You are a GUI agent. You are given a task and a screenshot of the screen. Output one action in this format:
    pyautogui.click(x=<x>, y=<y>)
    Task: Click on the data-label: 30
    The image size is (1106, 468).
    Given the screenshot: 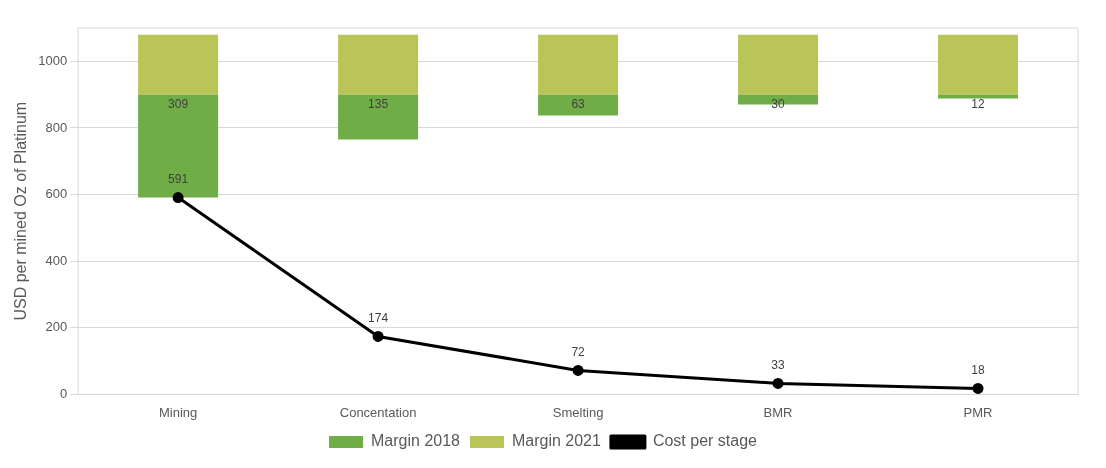 What is the action you would take?
    pyautogui.click(x=778, y=103)
    